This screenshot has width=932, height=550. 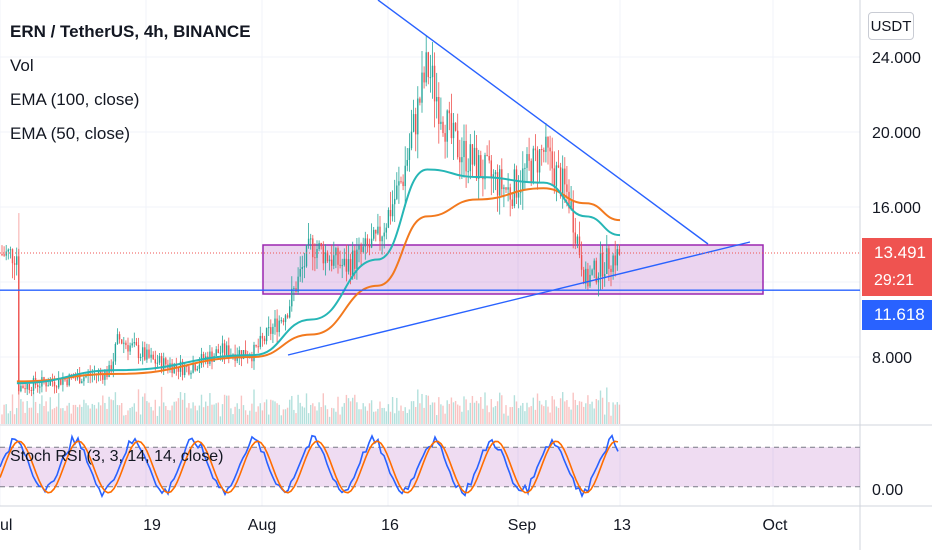 What do you see at coordinates (896, 133) in the screenshot?
I see `price-tick-label: 20.000` at bounding box center [896, 133].